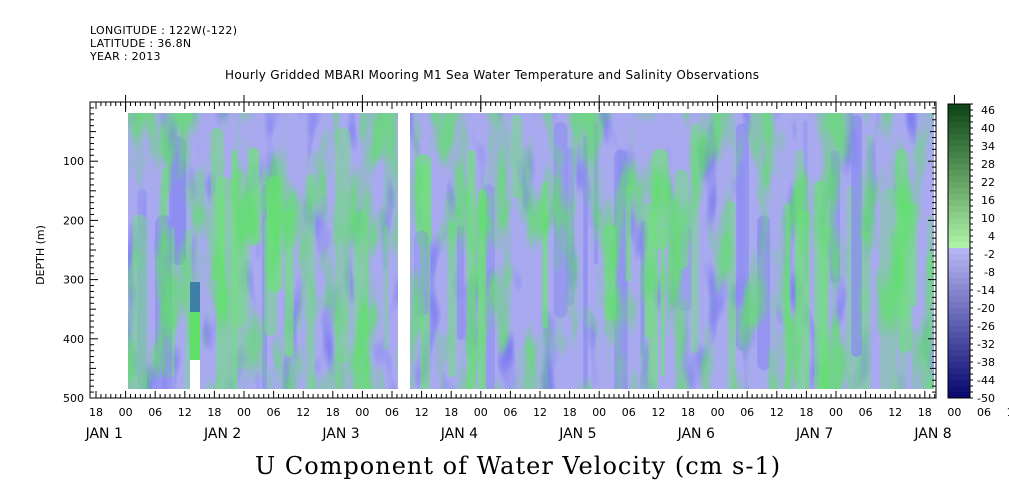 This screenshot has height=504, width=1009. Describe the element at coordinates (222, 434) in the screenshot. I see `x-day-label: JAN 2` at that location.